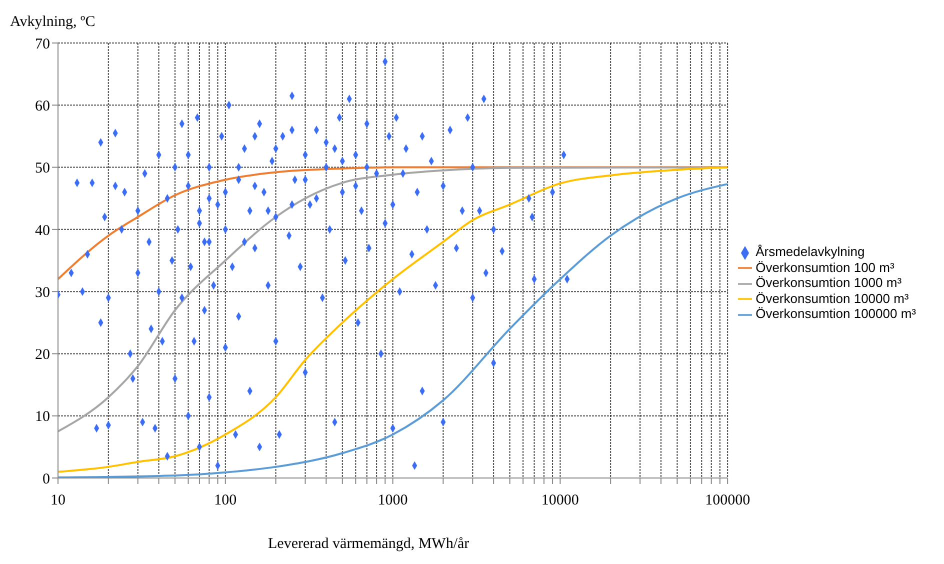 The width and height of the screenshot is (944, 564). What do you see at coordinates (560, 500) in the screenshot?
I see `x-tick-label: 10000` at bounding box center [560, 500].